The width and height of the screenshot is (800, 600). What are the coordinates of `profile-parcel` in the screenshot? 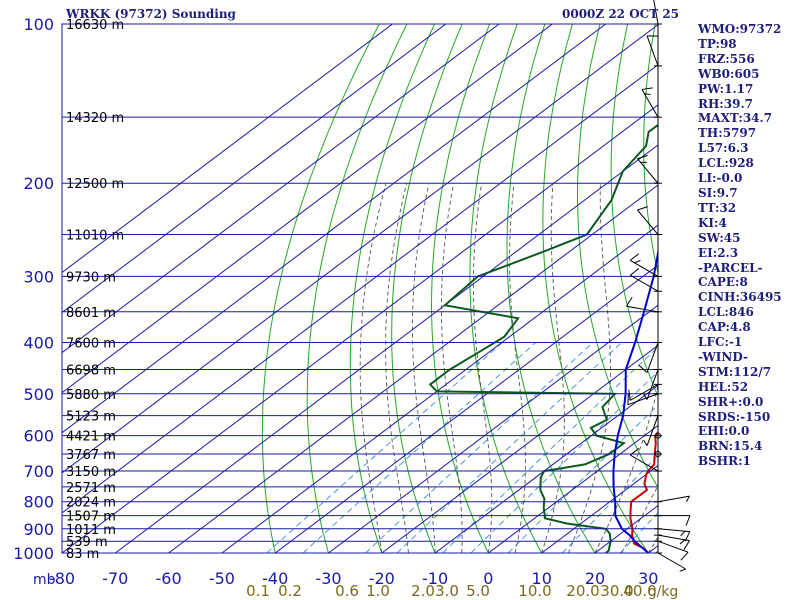 It's located at (635, 400).